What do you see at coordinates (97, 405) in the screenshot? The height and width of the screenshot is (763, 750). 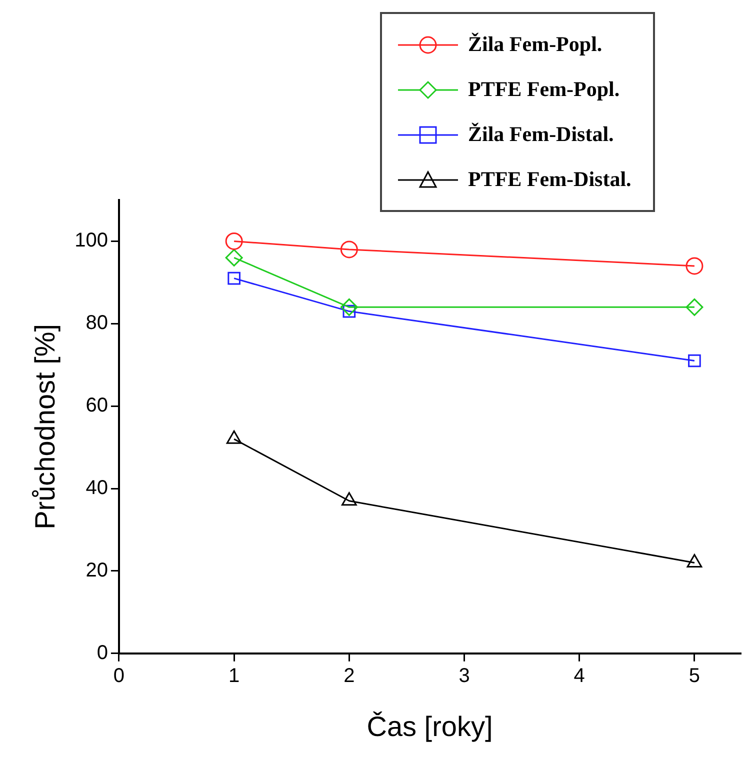 I see `y-tick-label: 60` at bounding box center [97, 405].